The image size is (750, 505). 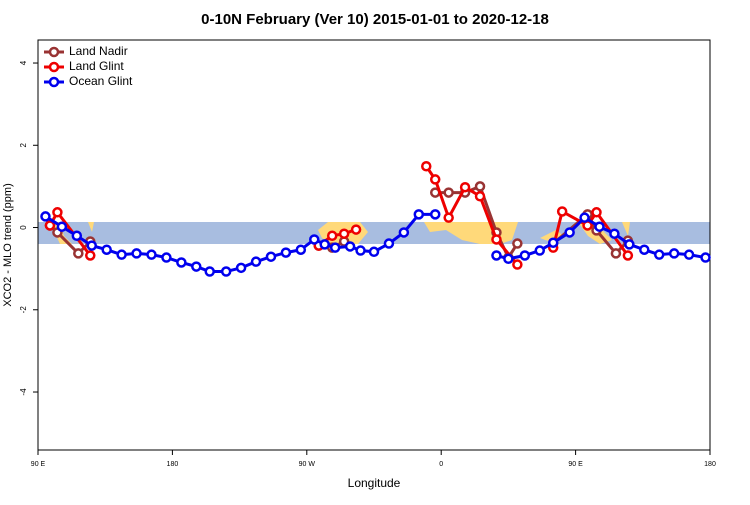 I want to click on y-tick-label: 2, so click(x=23, y=145).